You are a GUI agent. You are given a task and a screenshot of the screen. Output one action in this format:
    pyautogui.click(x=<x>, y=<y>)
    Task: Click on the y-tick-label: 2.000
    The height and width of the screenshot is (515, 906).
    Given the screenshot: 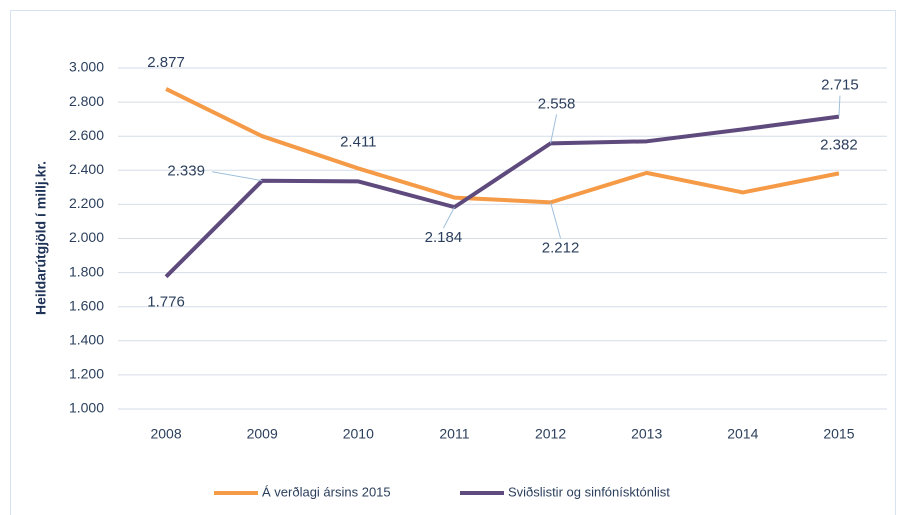 What is the action you would take?
    pyautogui.click(x=86, y=237)
    